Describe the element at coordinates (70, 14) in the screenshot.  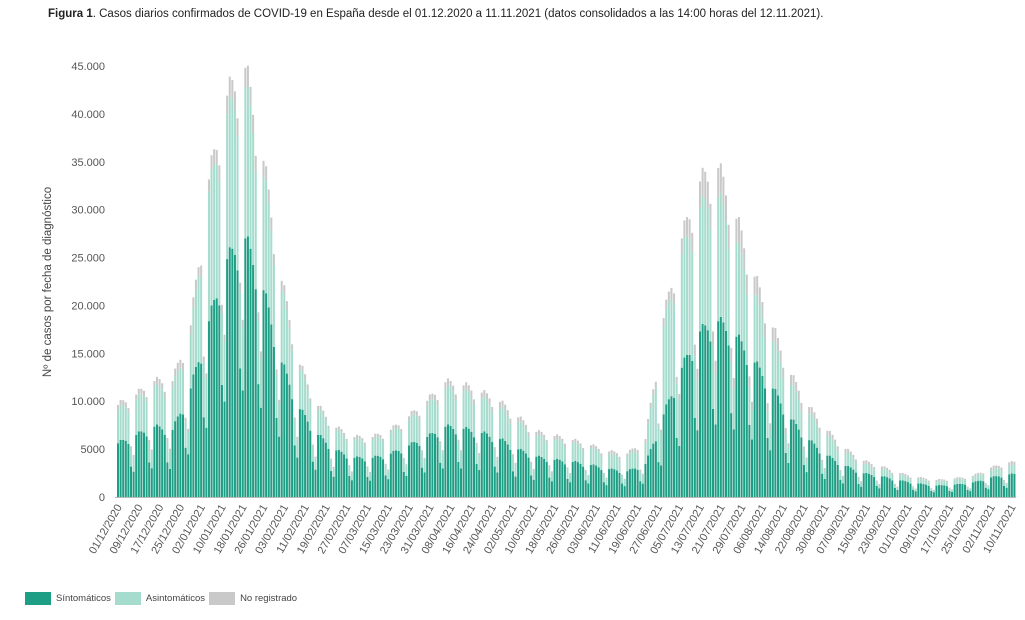
I see `figure-number: Figura 1` at that location.